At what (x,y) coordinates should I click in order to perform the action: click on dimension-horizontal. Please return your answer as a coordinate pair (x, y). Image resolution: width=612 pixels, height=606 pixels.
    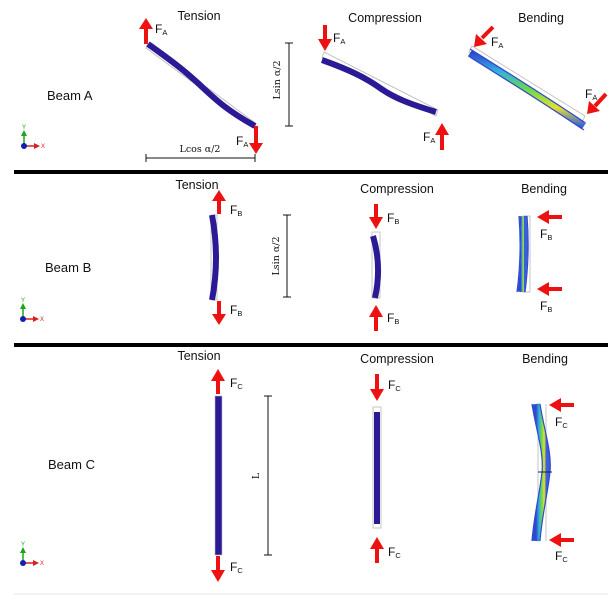
    Looking at the image, I should click on (200, 158).